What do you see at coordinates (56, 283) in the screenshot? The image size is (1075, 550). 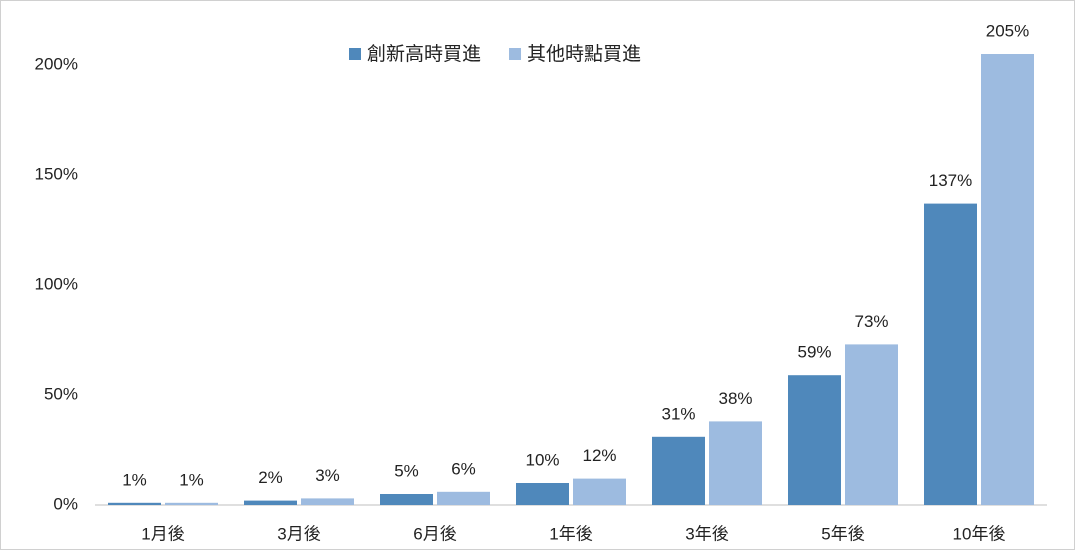 I see `y-tick-label: 100%` at bounding box center [56, 283].